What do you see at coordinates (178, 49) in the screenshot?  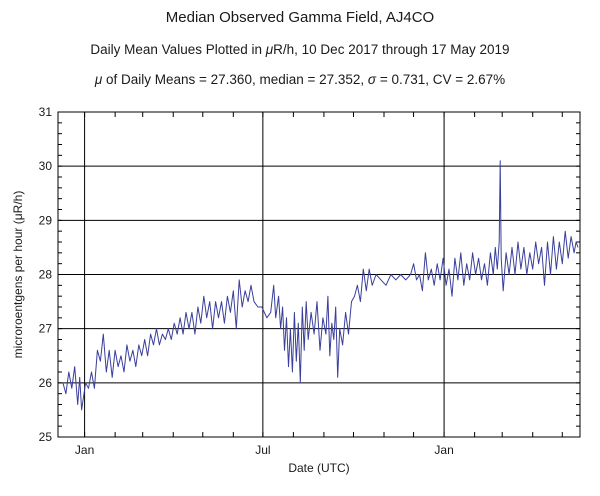 I see `subtitle-part-1: Daily Mean Values Plotted in` at bounding box center [178, 49].